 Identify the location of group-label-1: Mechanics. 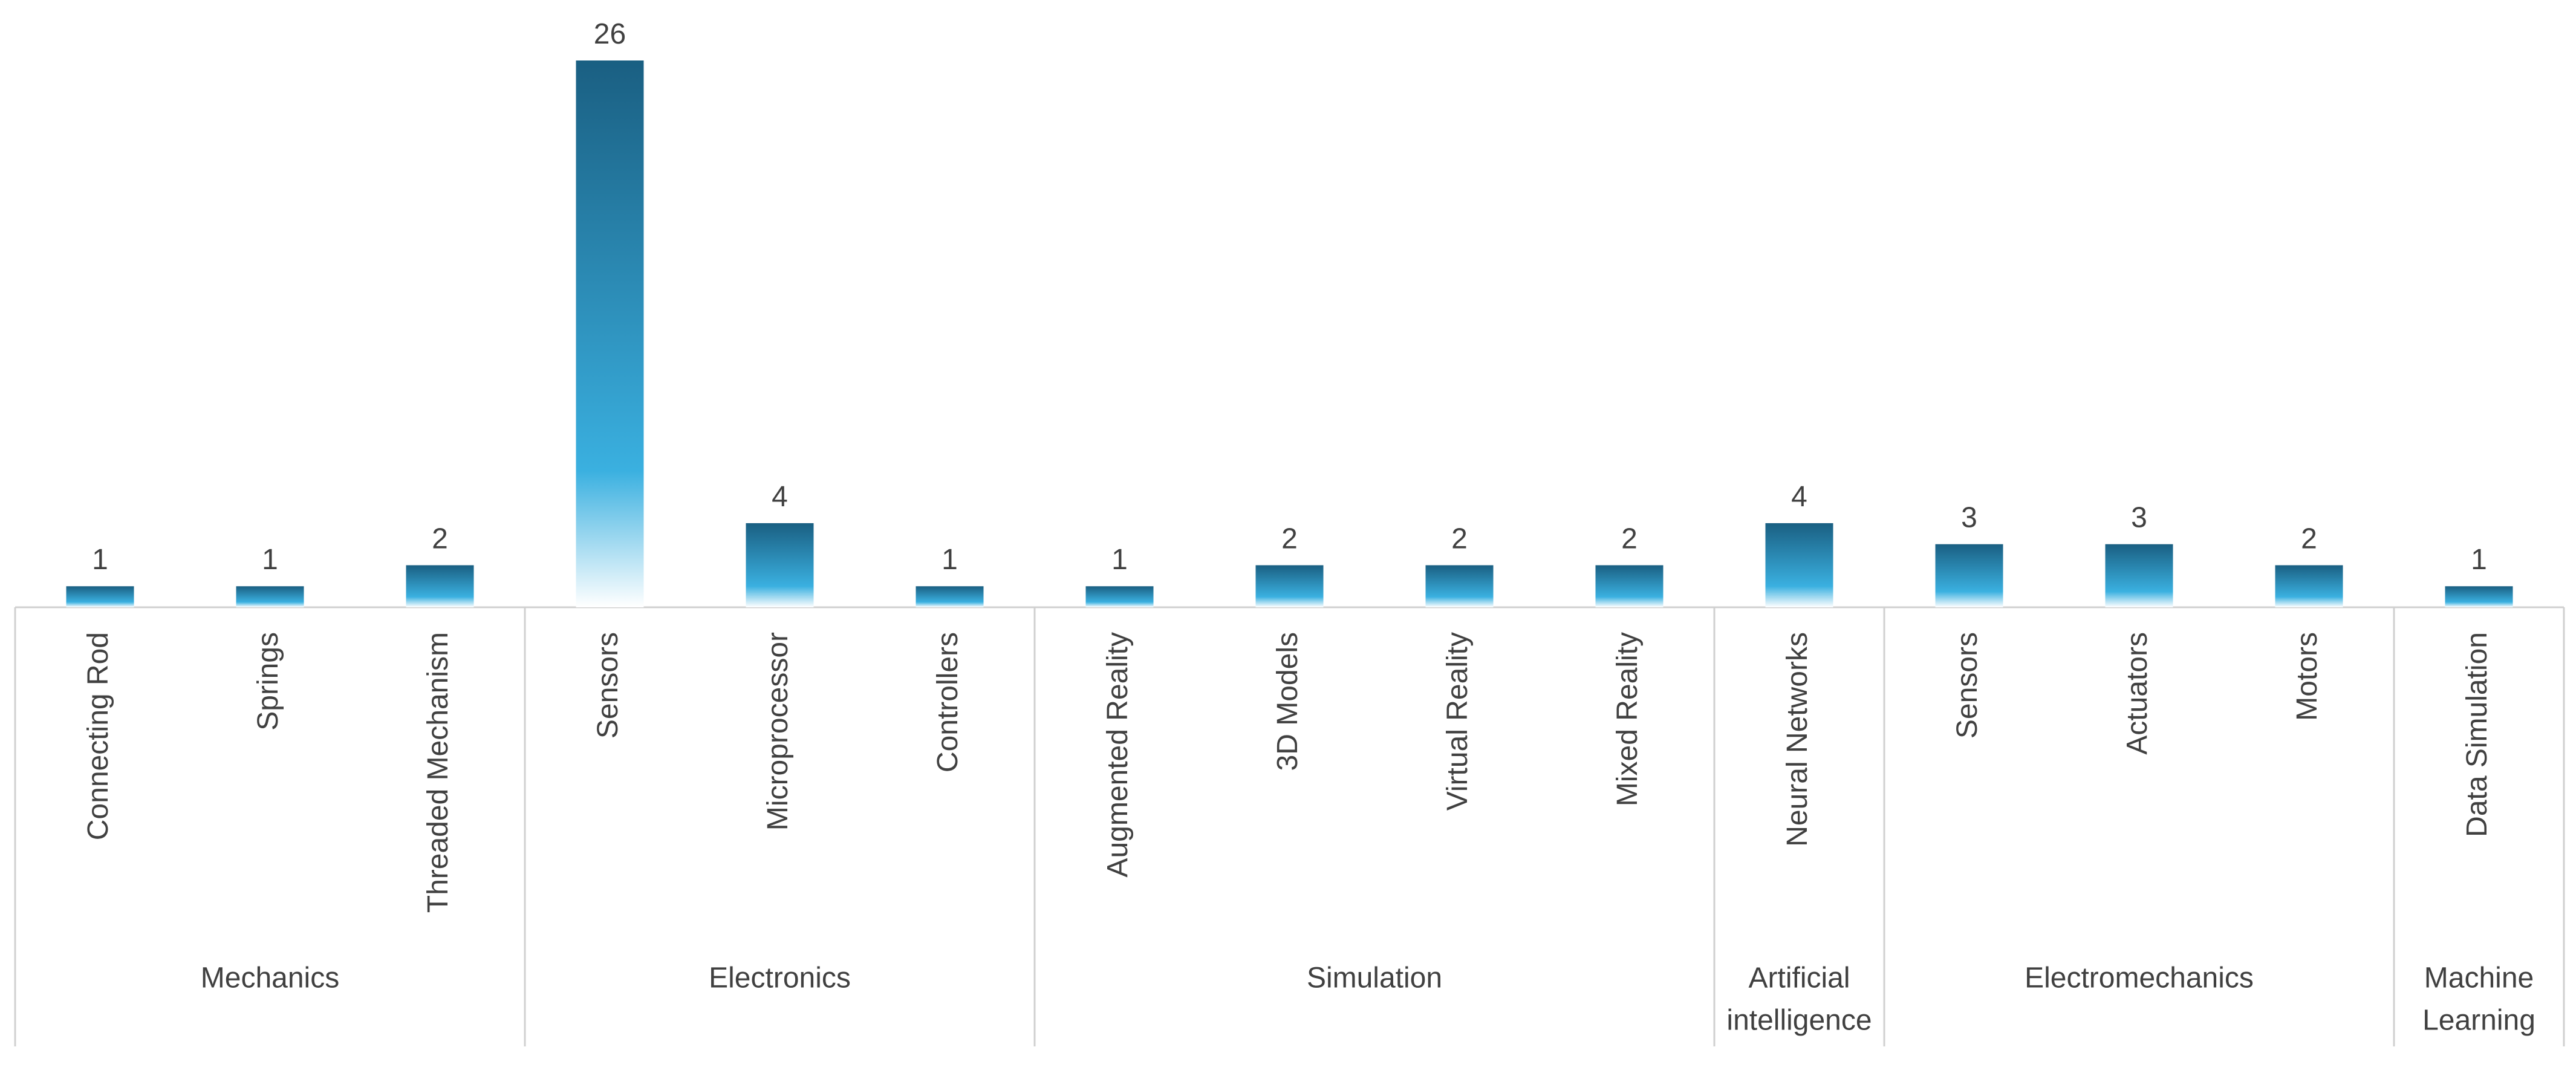
(270, 978).